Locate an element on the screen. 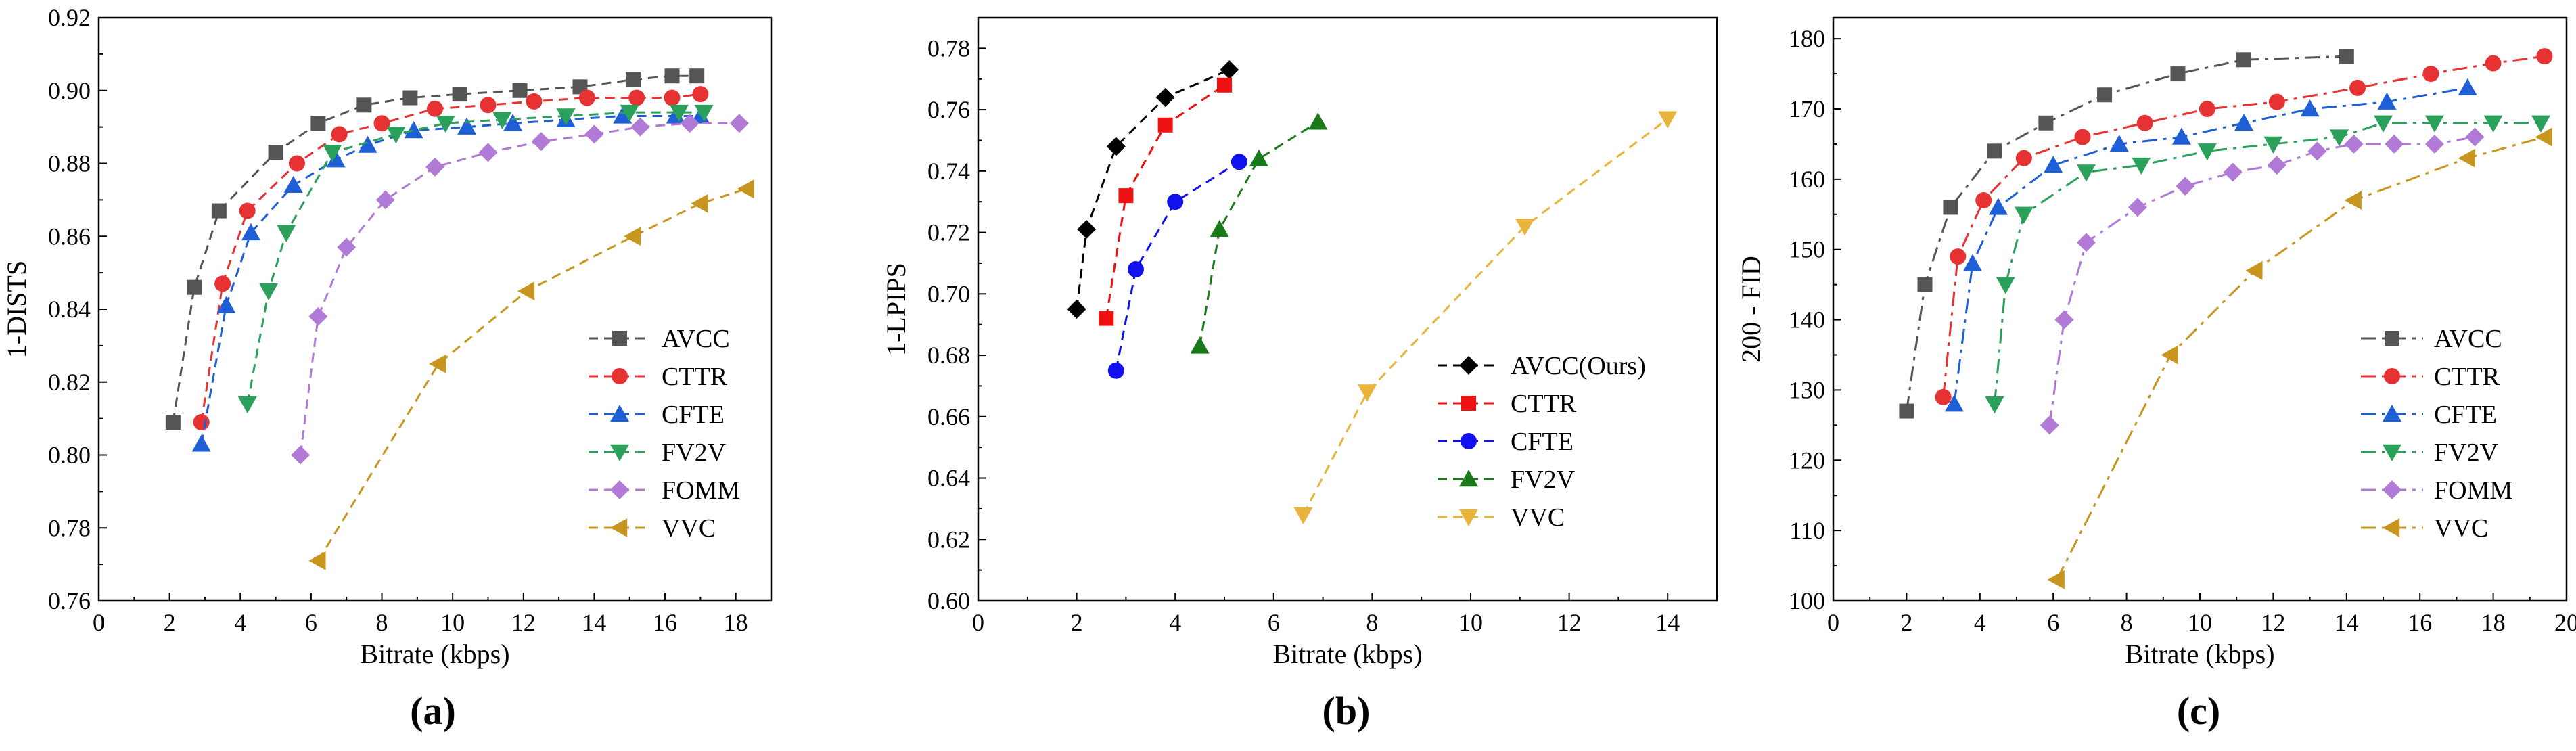 This screenshot has height=751, width=2576. panel-label: (b) is located at coordinates (1346, 711).